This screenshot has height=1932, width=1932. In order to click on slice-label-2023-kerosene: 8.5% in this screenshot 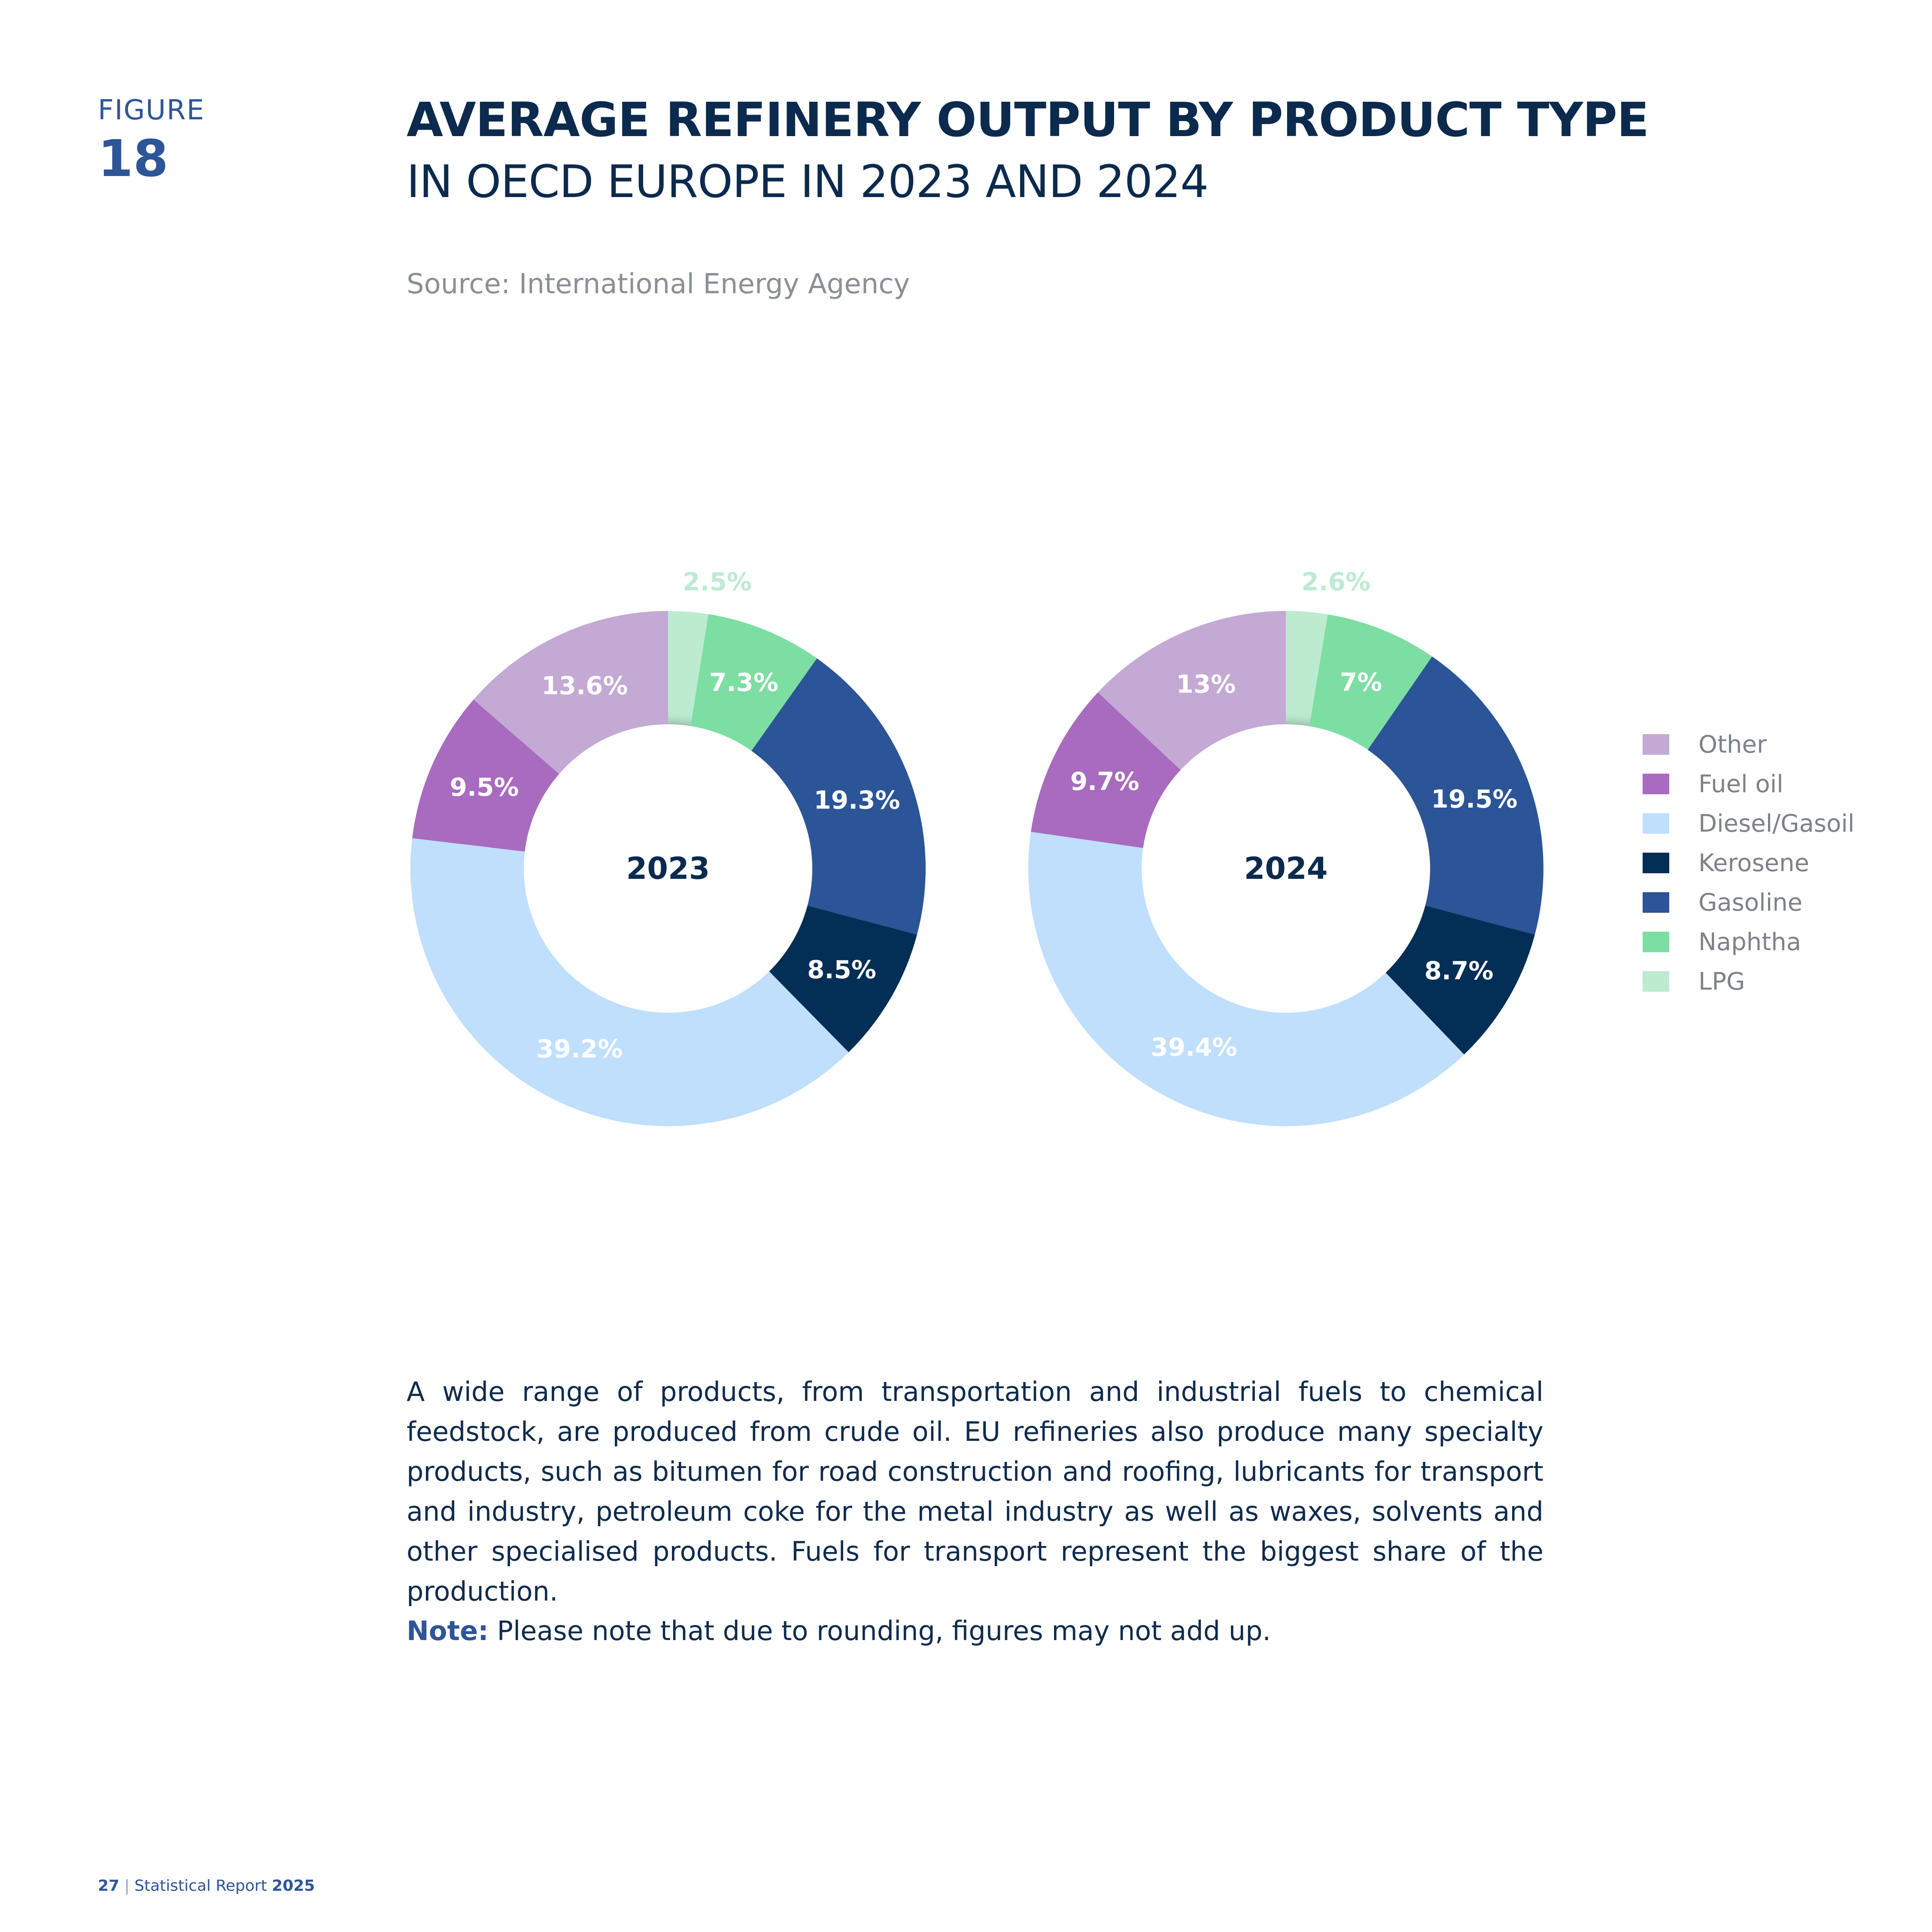, I will do `click(841, 969)`.